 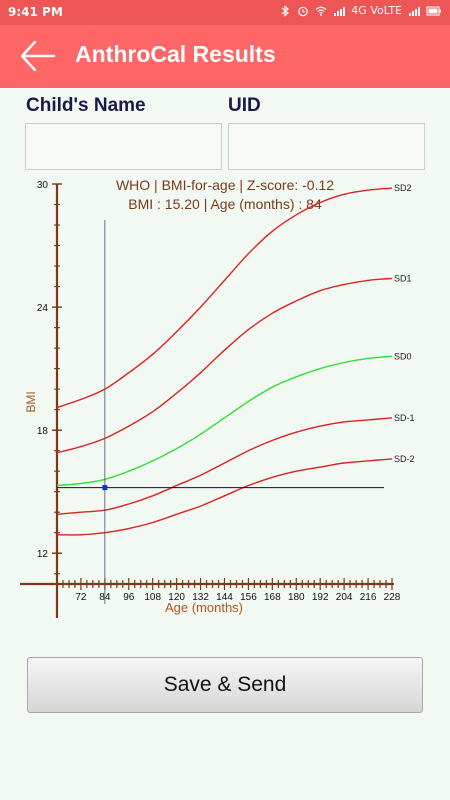 I want to click on x-tick-label: 204, so click(x=344, y=597).